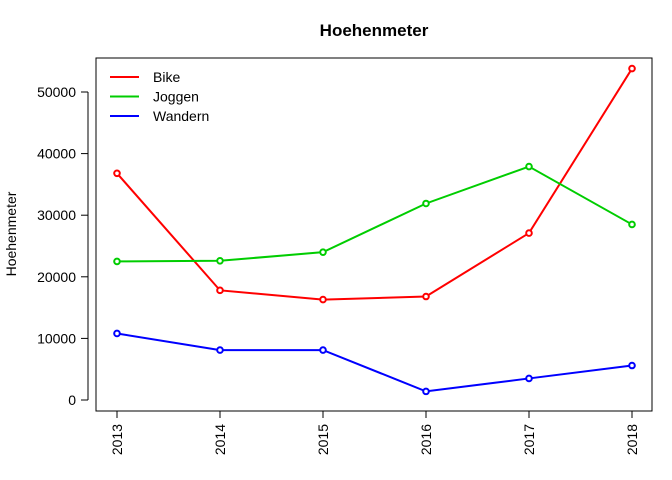 This screenshot has height=480, width=672. What do you see at coordinates (181, 116) in the screenshot?
I see `legend-label-wandern: Wandern` at bounding box center [181, 116].